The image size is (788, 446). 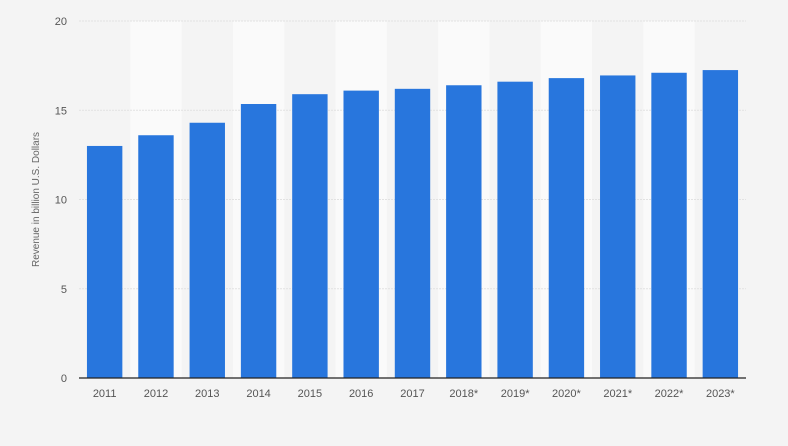 I want to click on y-tick-label: 5, so click(x=64, y=290).